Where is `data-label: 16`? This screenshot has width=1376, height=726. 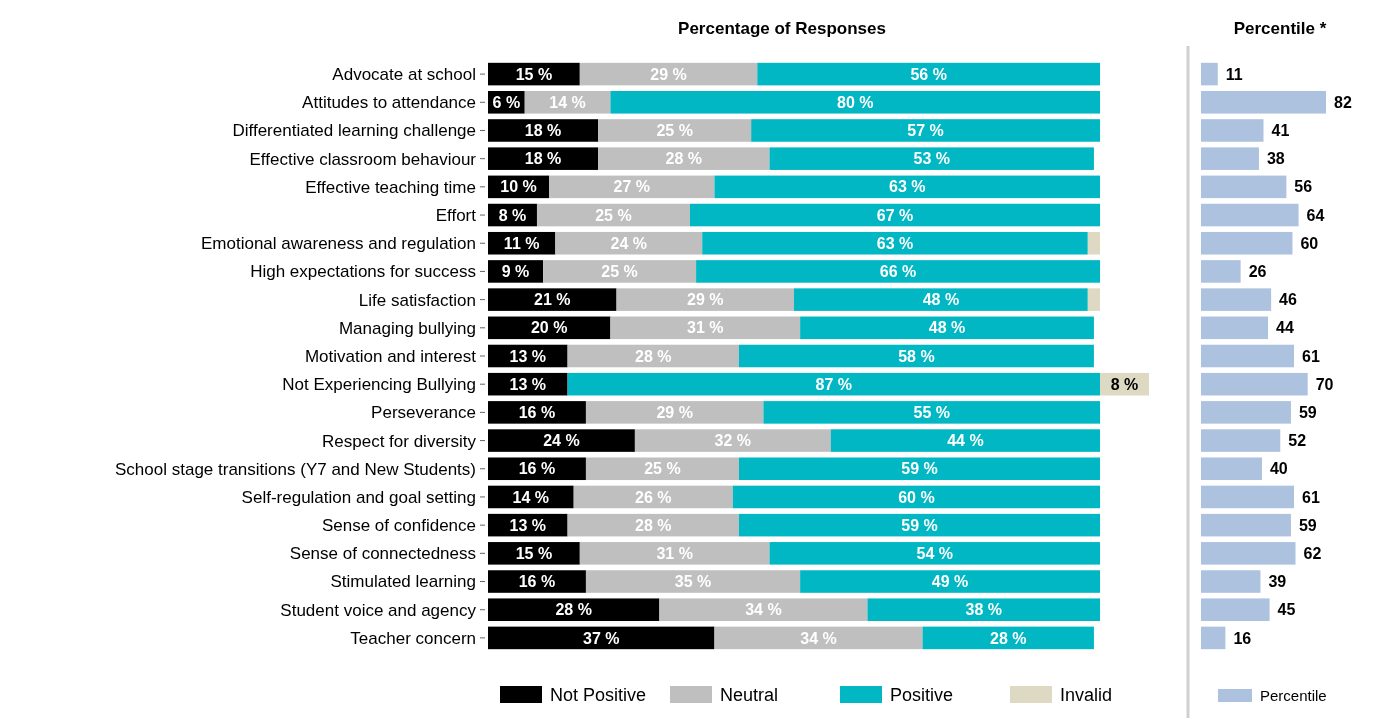 data-label: 16 is located at coordinates (1242, 638).